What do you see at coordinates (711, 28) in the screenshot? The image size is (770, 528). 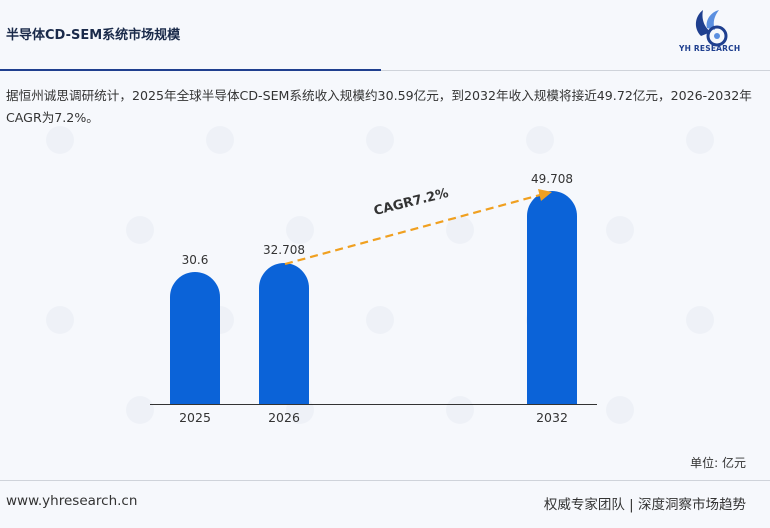 I see `yh-research-logo-icon` at bounding box center [711, 28].